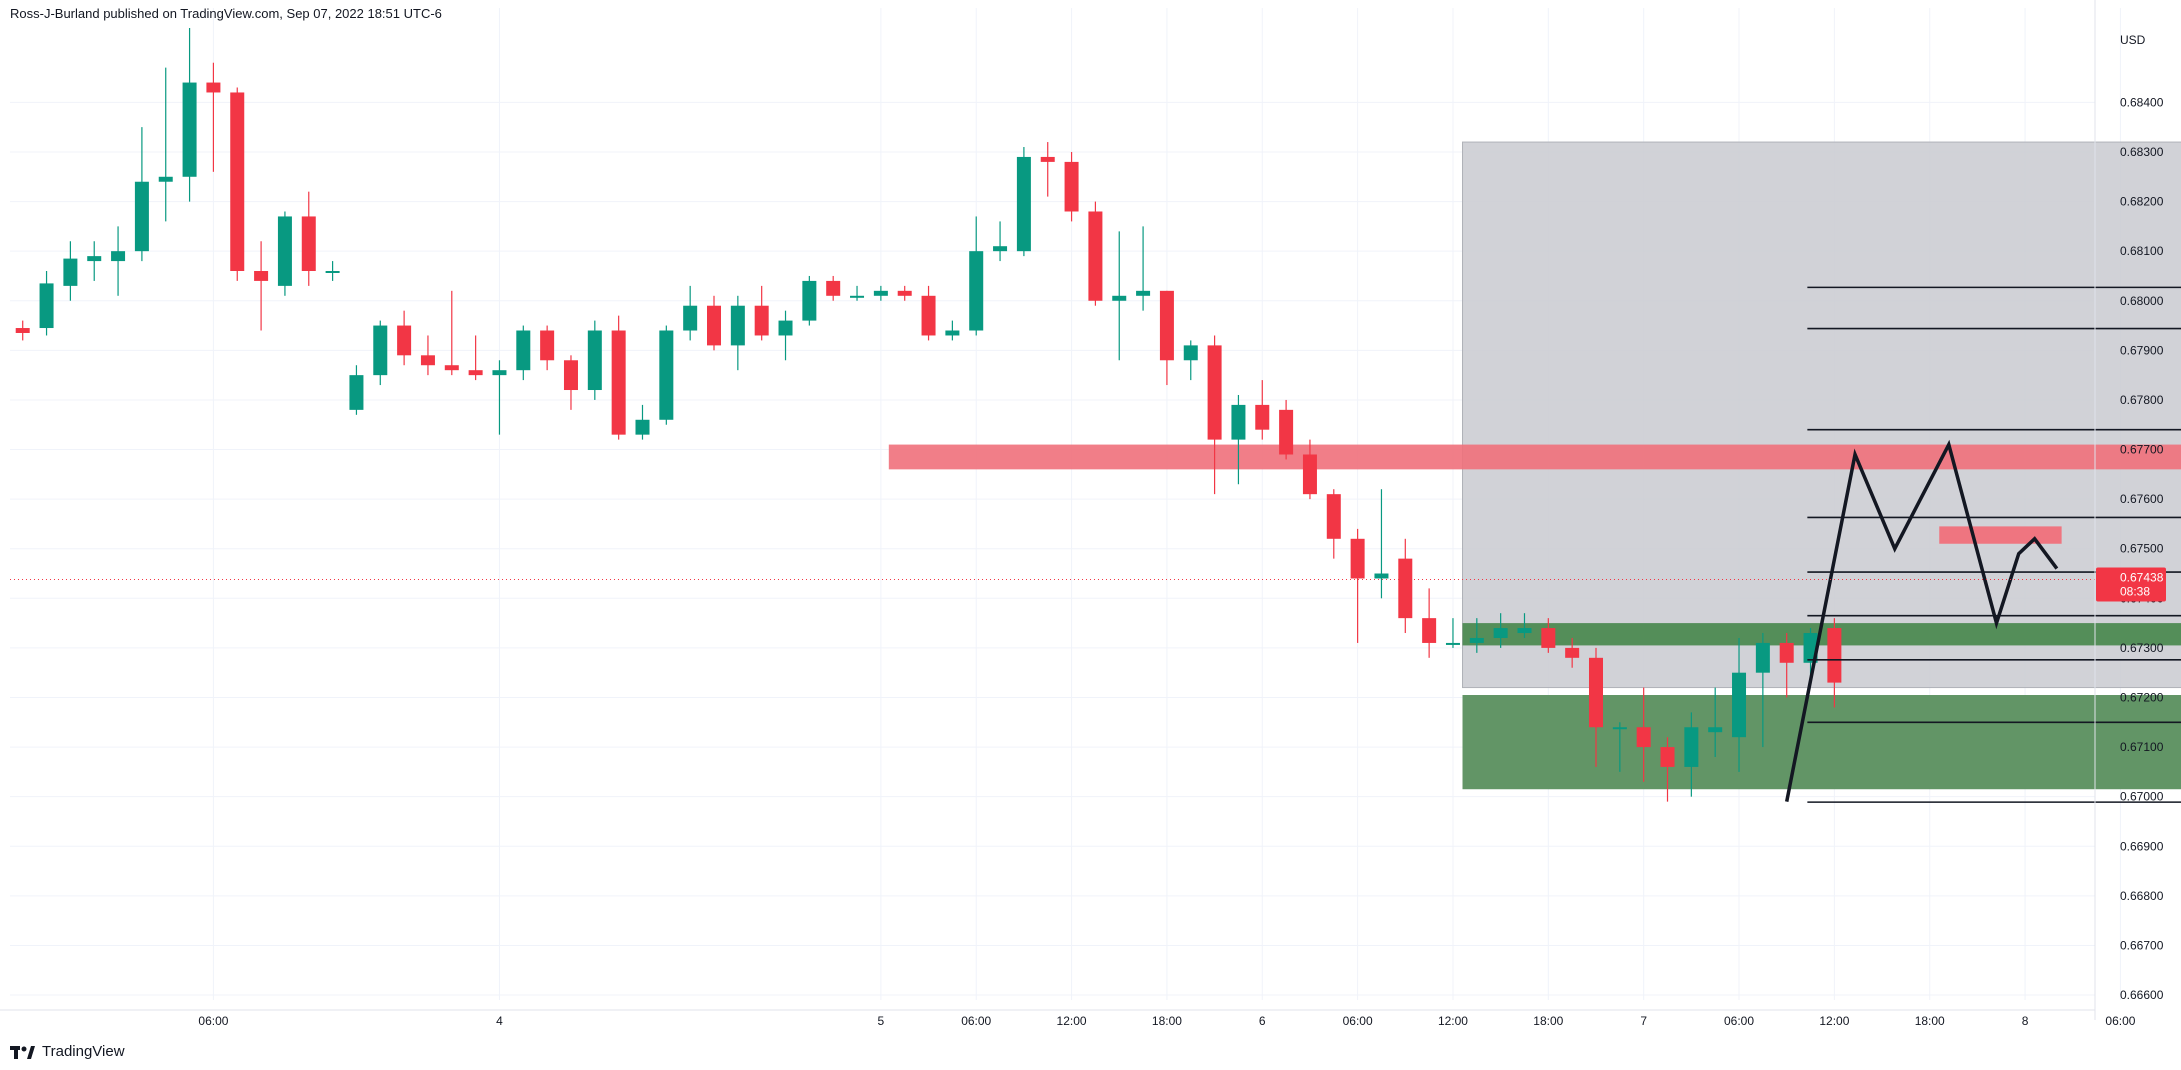 Image resolution: width=2181 pixels, height=1070 pixels. Describe the element at coordinates (2133, 40) in the screenshot. I see `currency-label: USD` at that location.